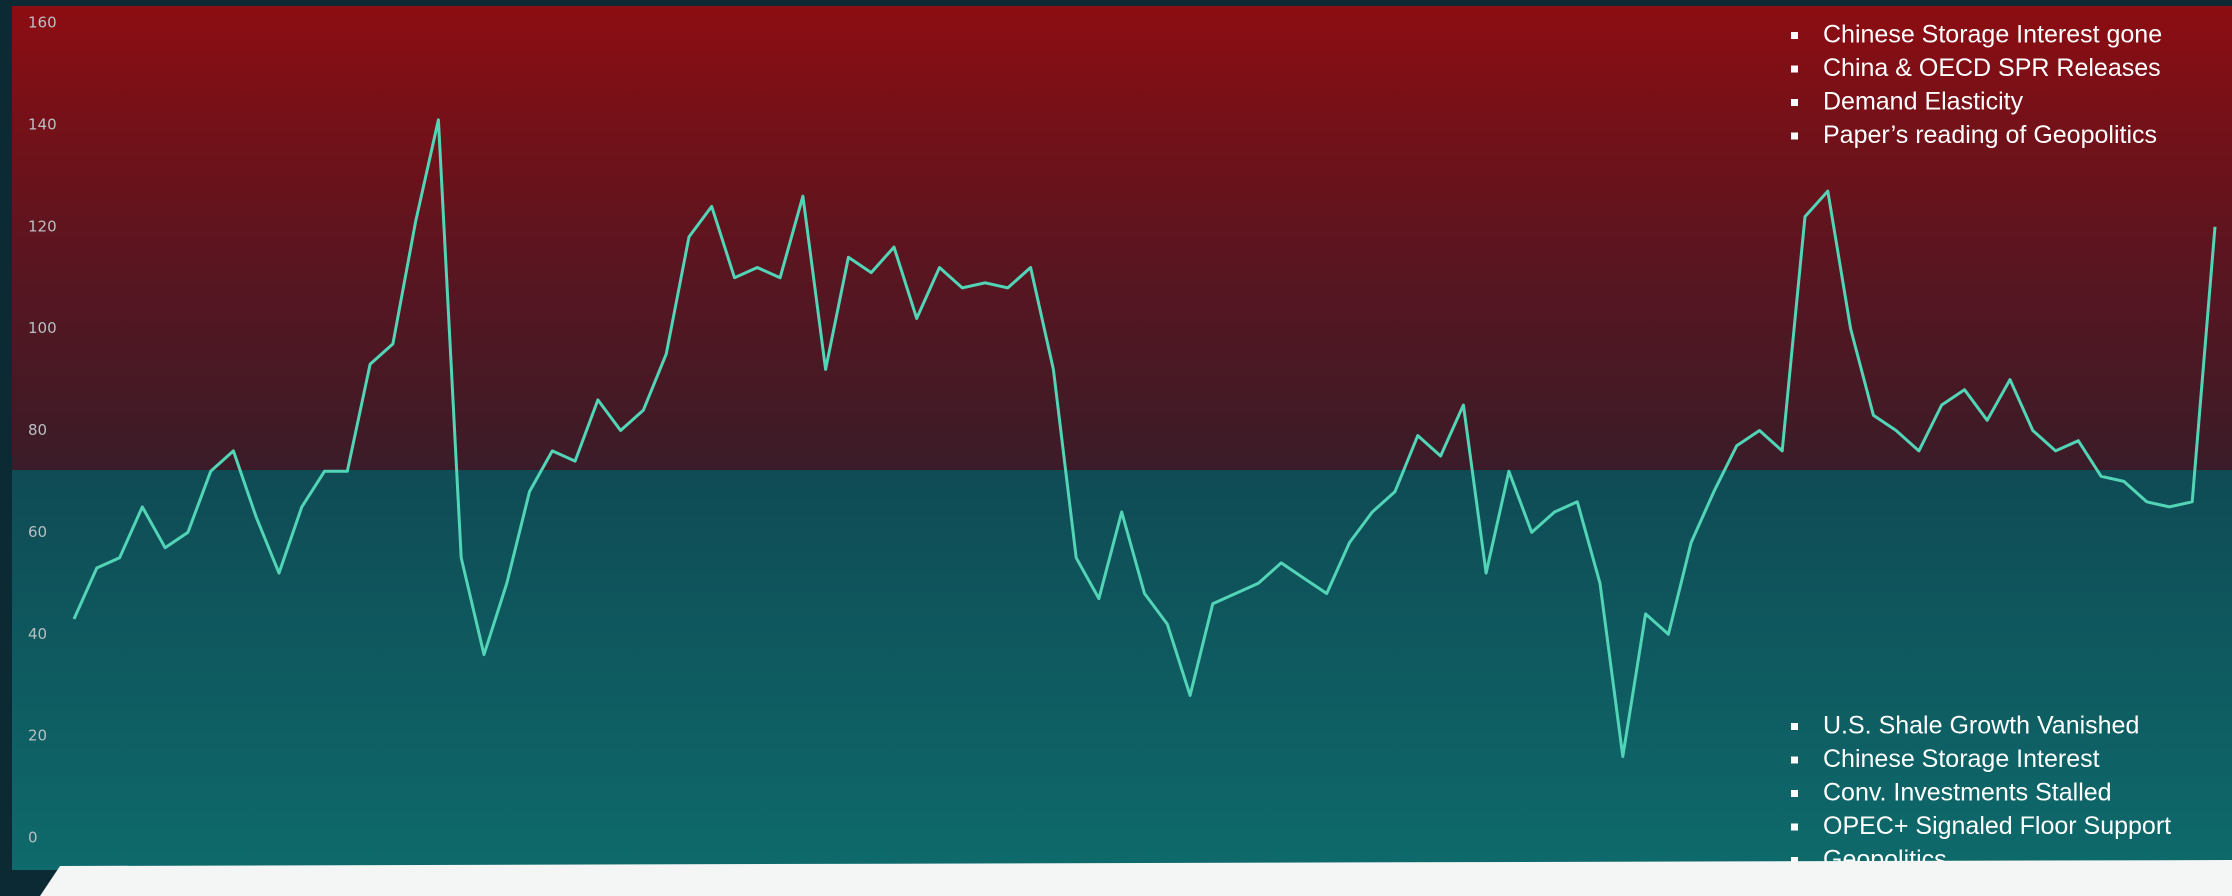  I want to click on annotation: Chinese Storage Interest gone, so click(1992, 35).